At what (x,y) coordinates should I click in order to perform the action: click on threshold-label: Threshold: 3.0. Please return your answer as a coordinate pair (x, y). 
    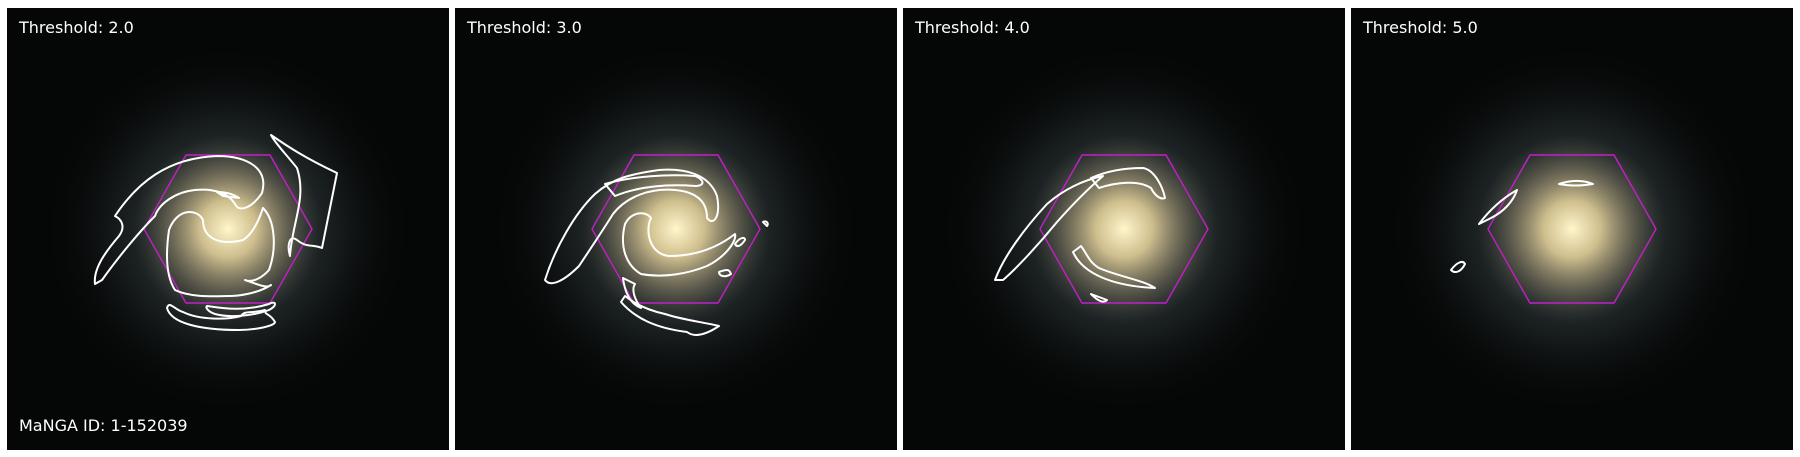
    Looking at the image, I should click on (524, 27).